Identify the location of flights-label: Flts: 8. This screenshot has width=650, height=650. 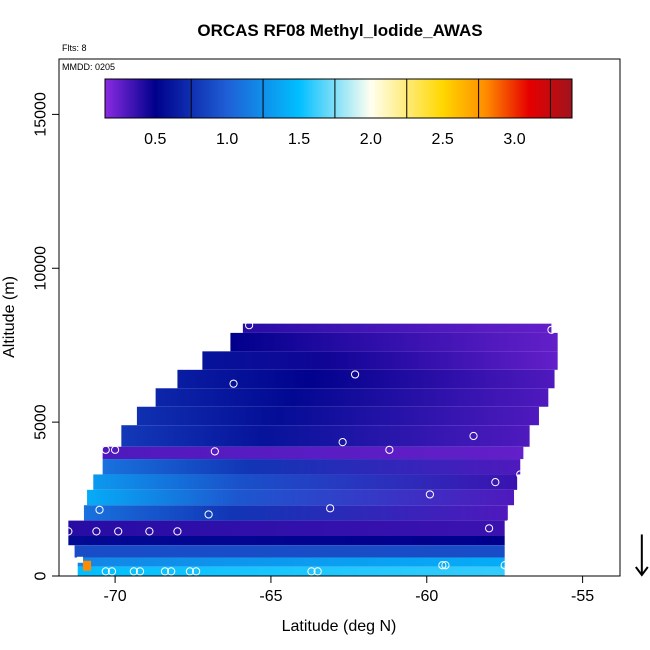
(74, 48).